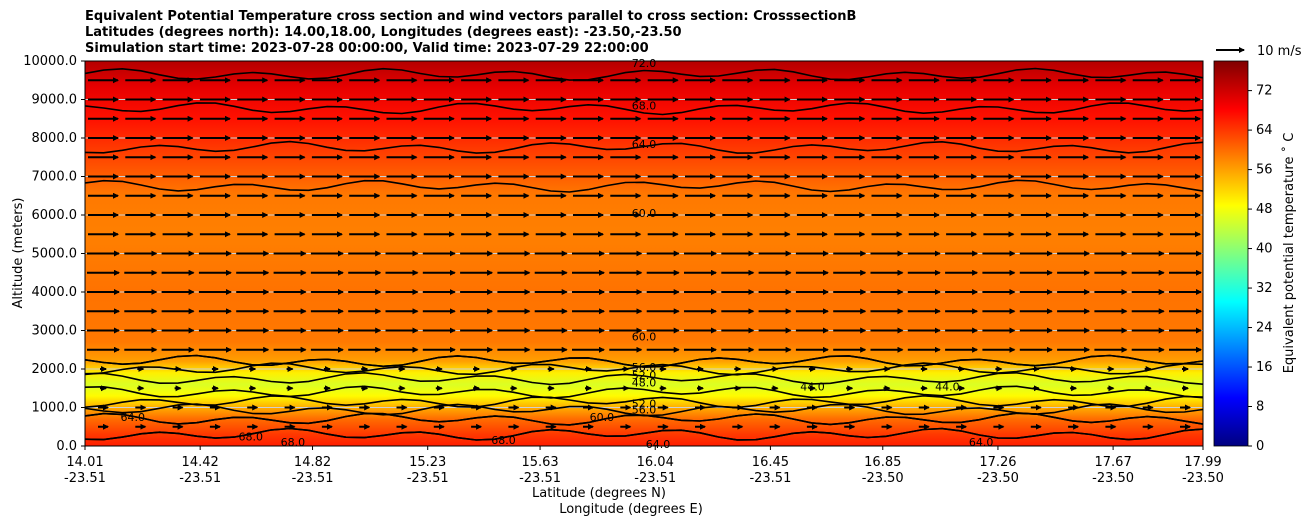 The width and height of the screenshot is (1308, 526). Describe the element at coordinates (1202, 462) in the screenshot. I see `x-tick-label-lat: 17.99` at that location.